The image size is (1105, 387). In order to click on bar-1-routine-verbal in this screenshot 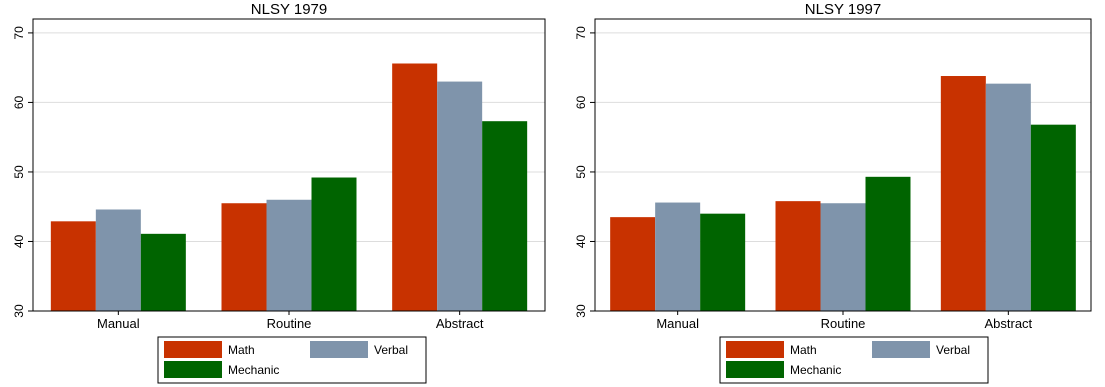, I will do `click(843, 257)`.